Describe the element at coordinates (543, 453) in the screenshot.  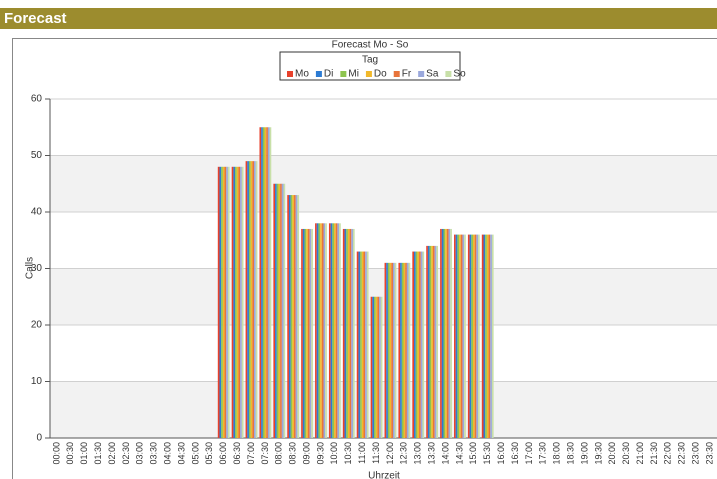
I see `x-tick-label: 17:30` at that location.